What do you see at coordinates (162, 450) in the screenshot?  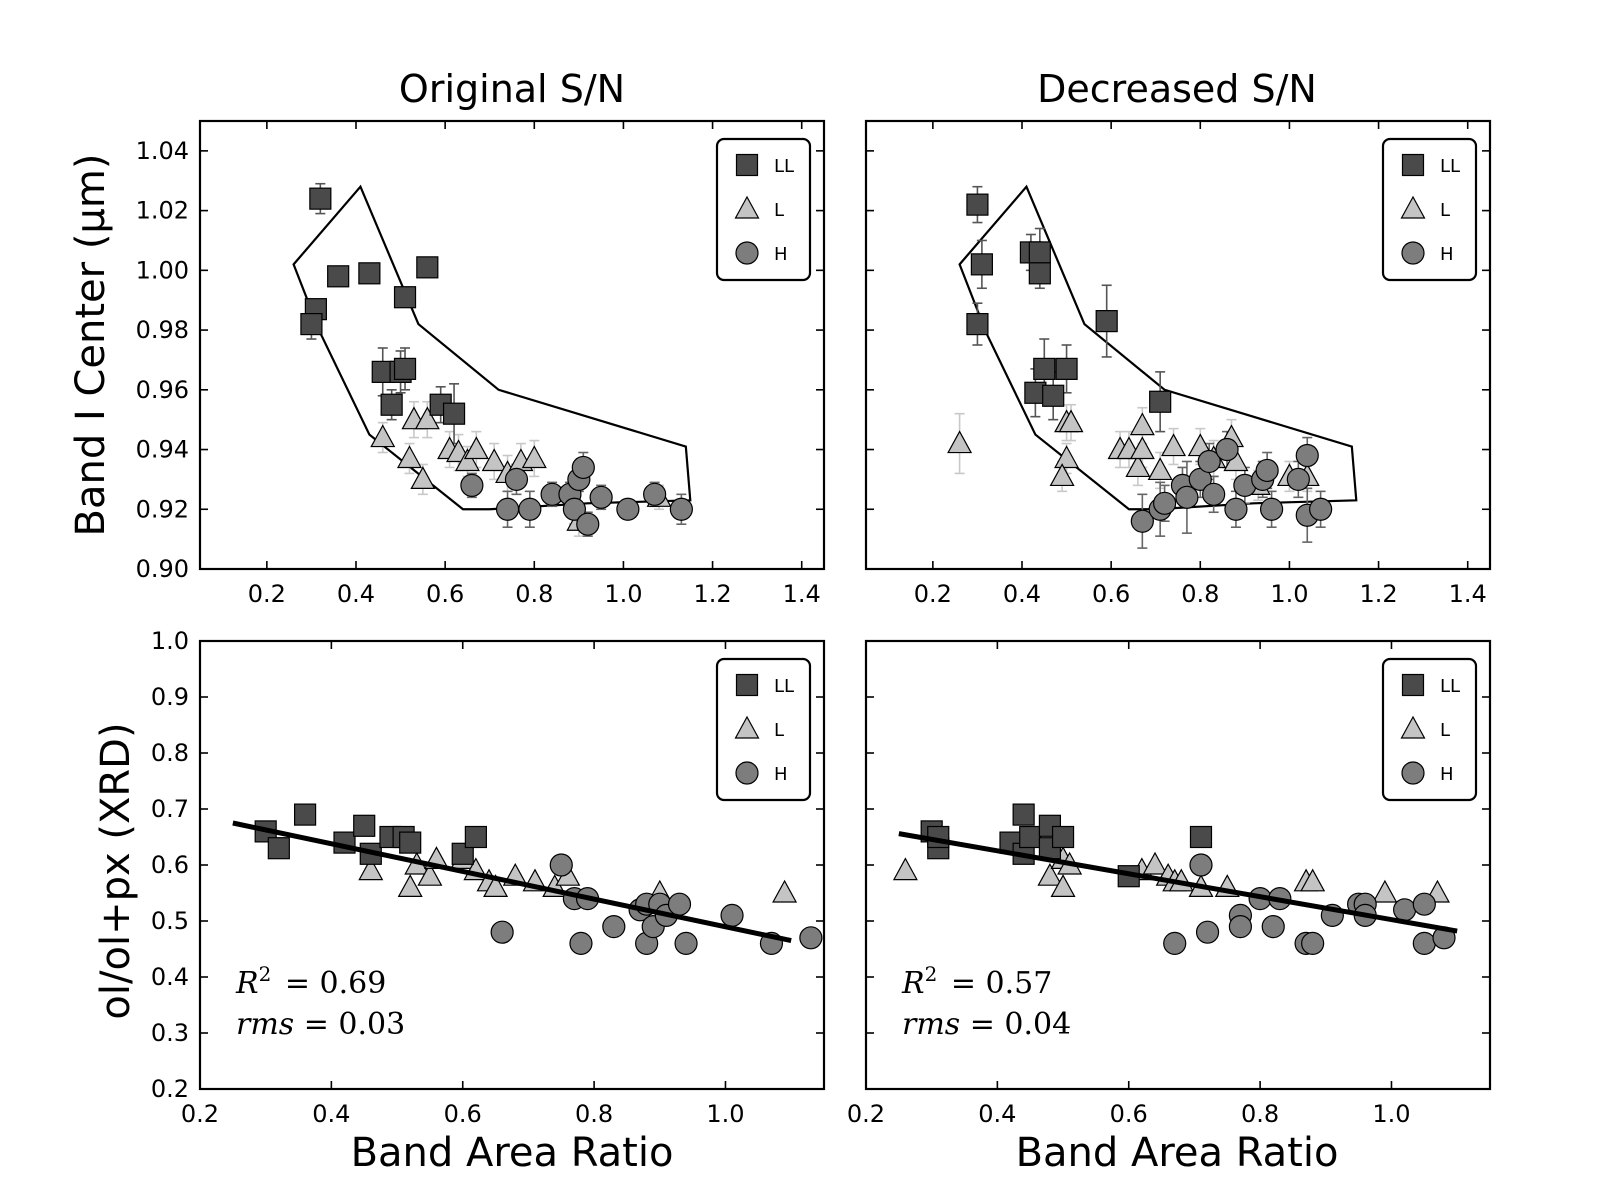 I see `y-tick-label: 0.94` at bounding box center [162, 450].